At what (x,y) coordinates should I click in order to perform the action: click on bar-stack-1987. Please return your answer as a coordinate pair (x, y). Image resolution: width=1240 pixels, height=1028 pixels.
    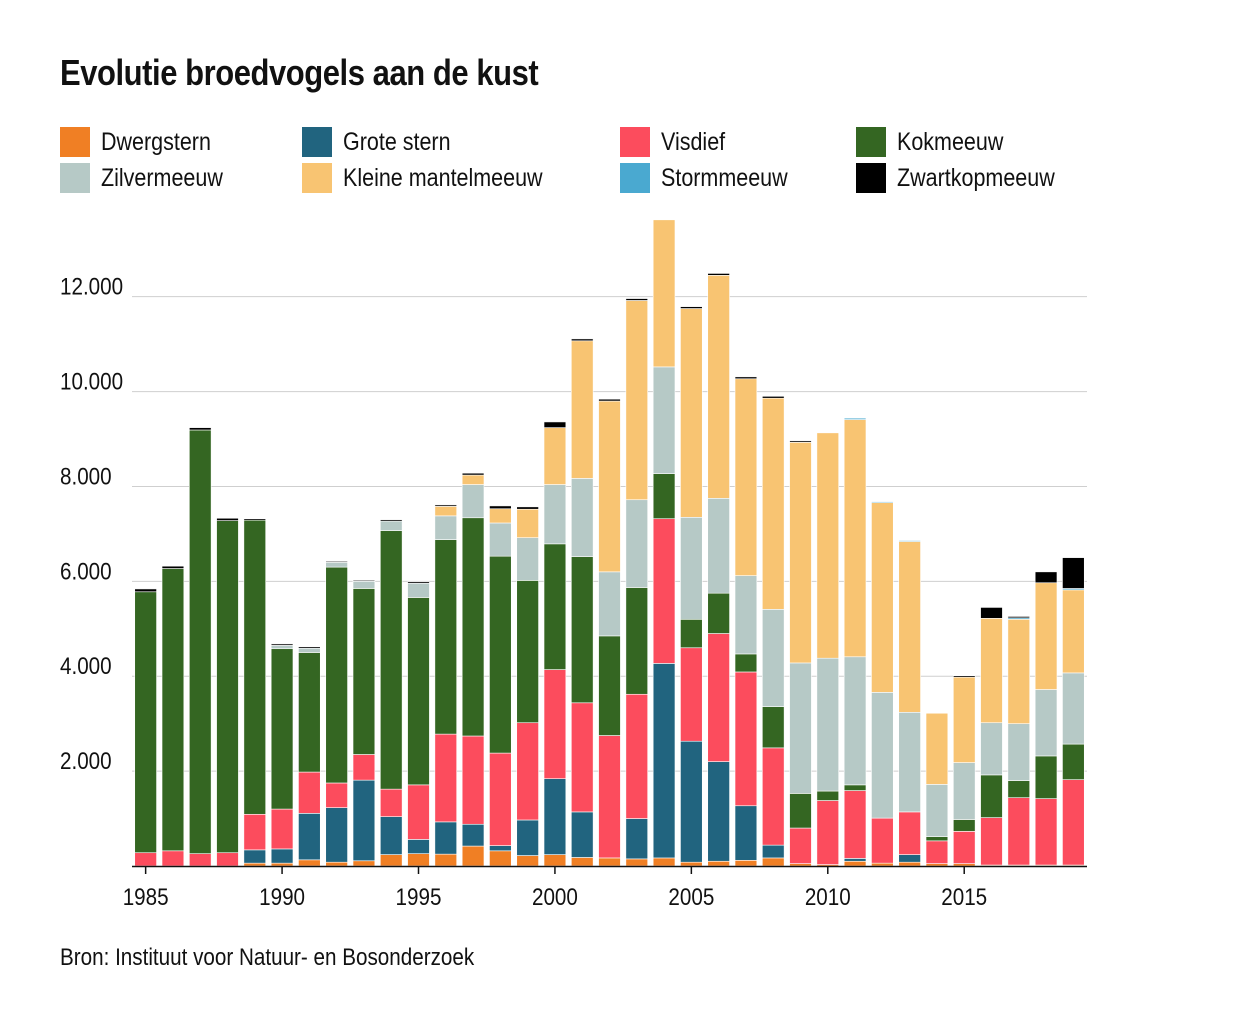
    Looking at the image, I should click on (200, 647).